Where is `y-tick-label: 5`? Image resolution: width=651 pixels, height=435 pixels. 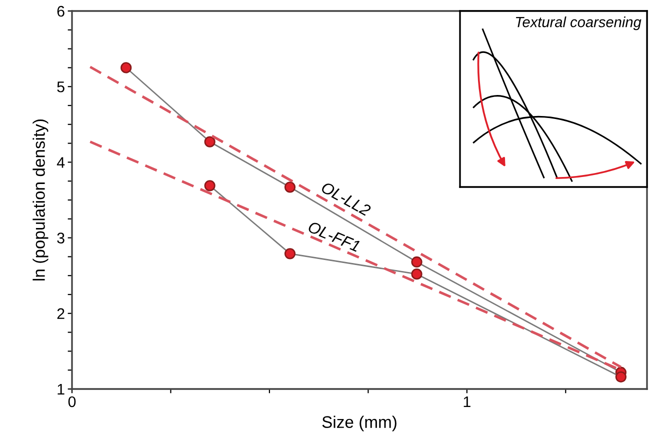 y-tick-label: 5 is located at coordinates (60, 87).